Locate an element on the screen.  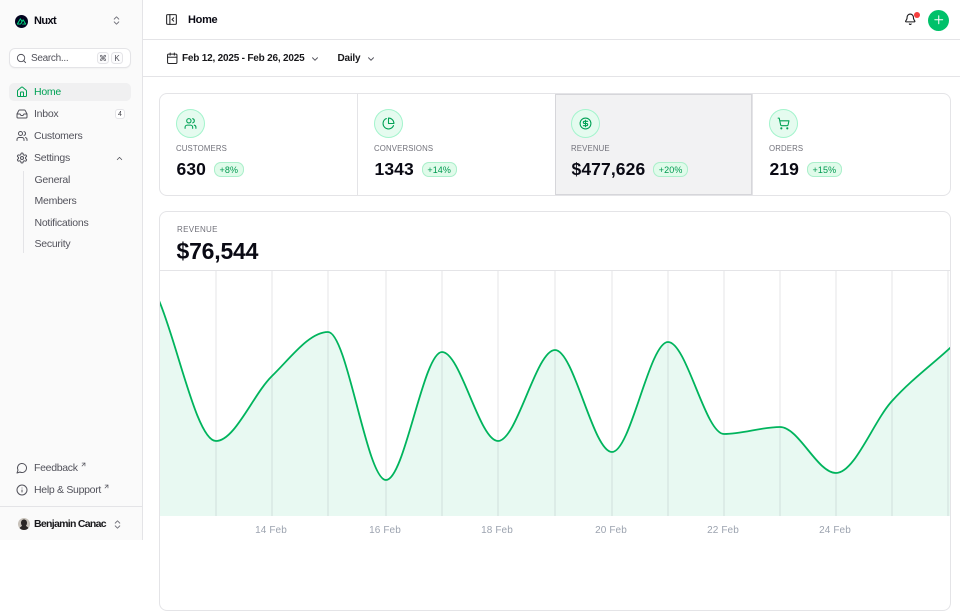
svg-text: 14 Feb is located at coordinates (271, 530).